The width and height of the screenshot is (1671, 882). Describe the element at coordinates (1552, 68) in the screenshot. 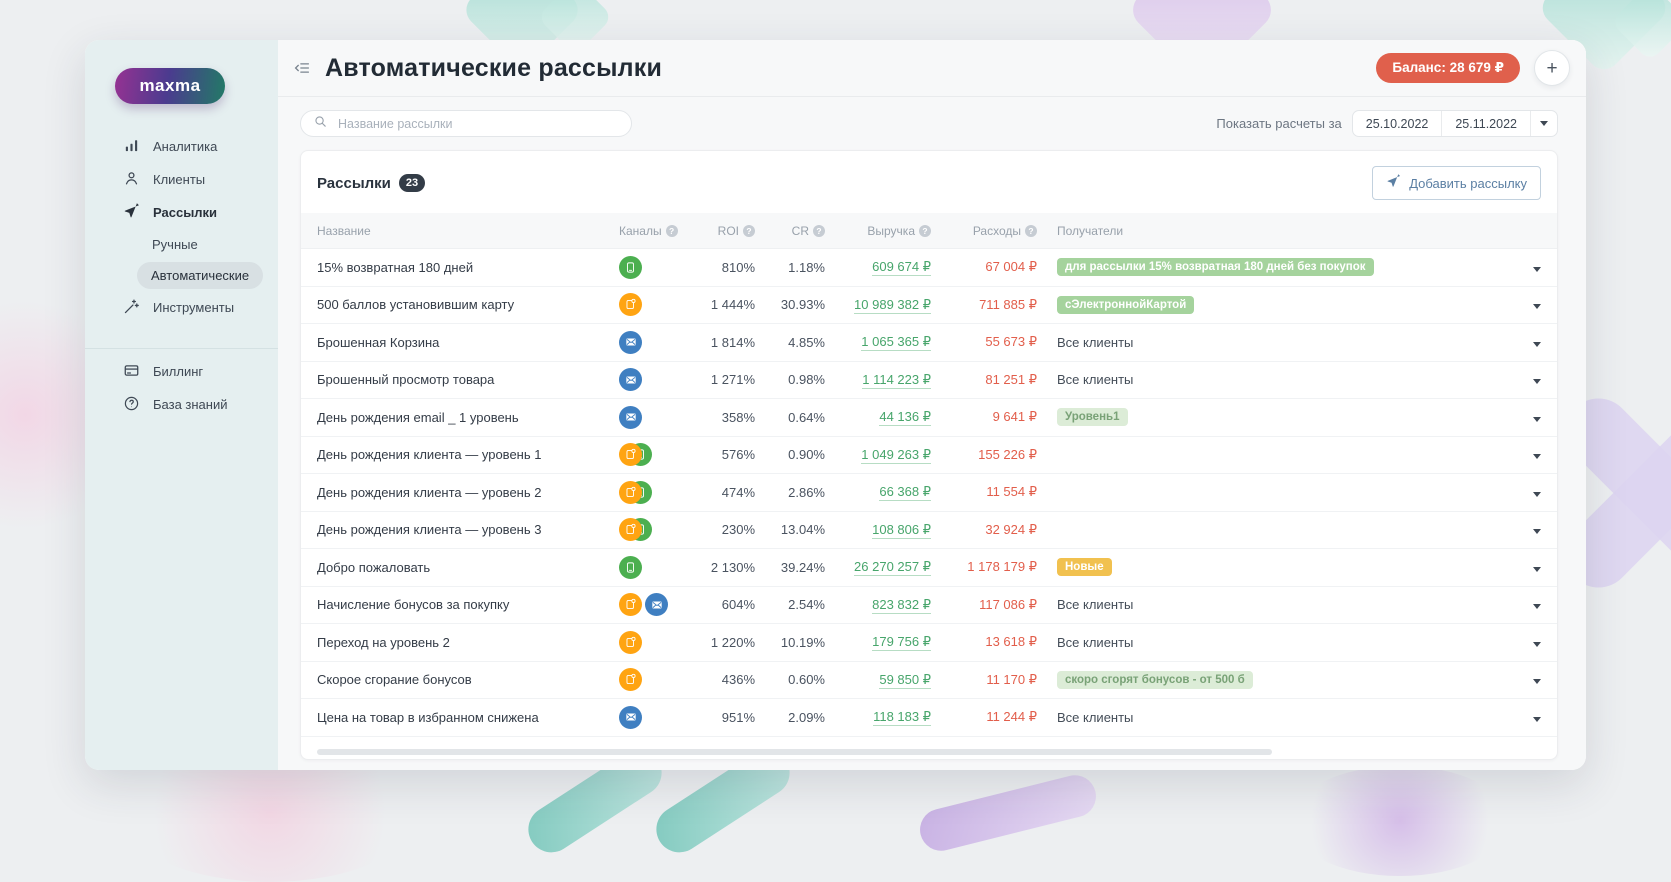

I see `add-button: +` at that location.